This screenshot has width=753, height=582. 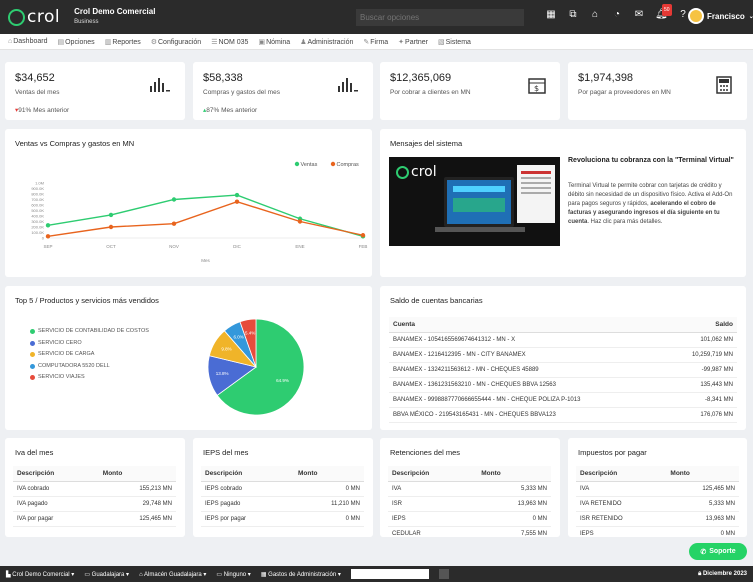 What do you see at coordinates (469, 489) in the screenshot?
I see `table-row: IVA 5,333 MN` at bounding box center [469, 489].